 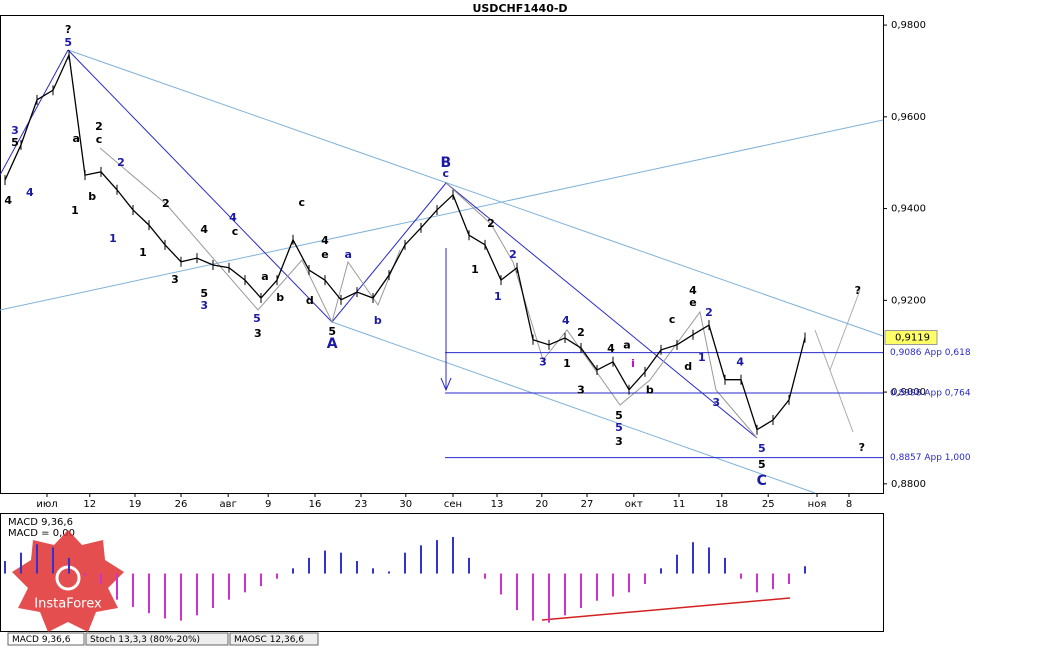 I want to click on last-price-box, so click(x=911, y=337).